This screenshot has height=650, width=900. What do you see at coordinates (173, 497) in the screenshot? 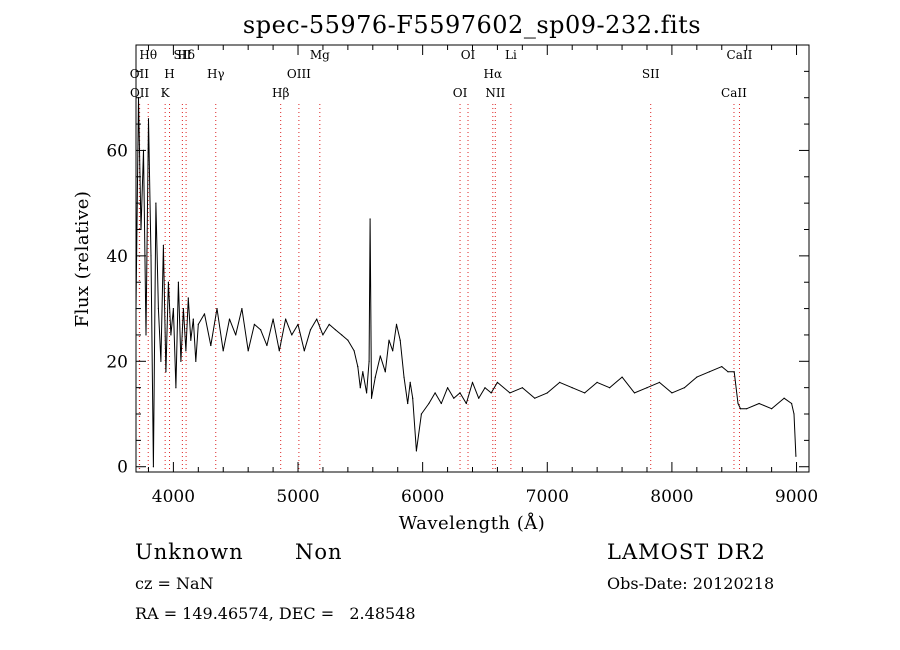
I see `x-tick-label: 4000` at bounding box center [173, 497].